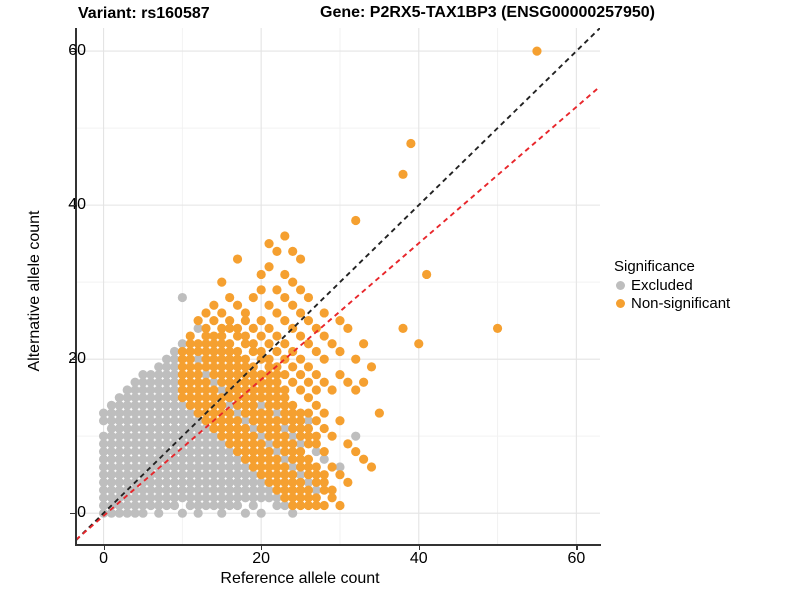 The height and width of the screenshot is (600, 800). I want to click on legend-item-non-significant: Non-significant, so click(672, 303).